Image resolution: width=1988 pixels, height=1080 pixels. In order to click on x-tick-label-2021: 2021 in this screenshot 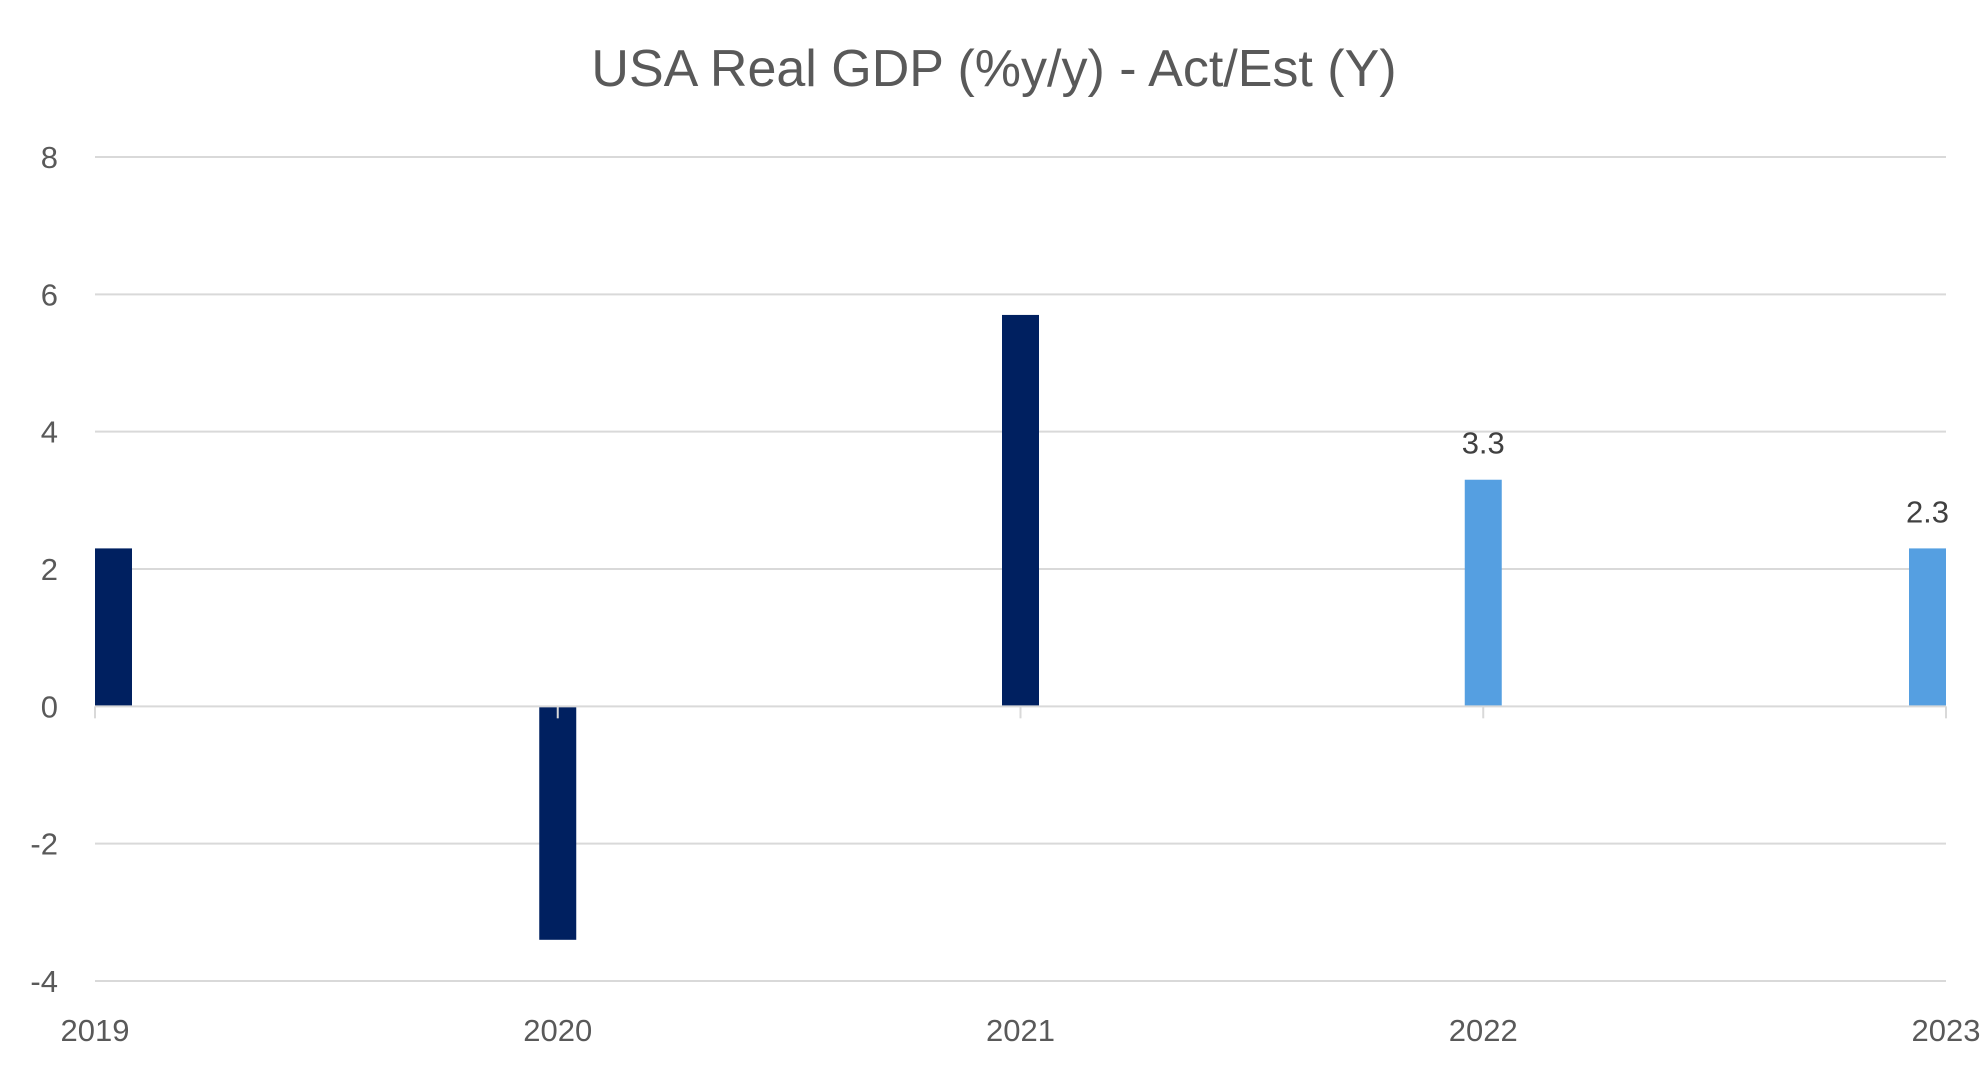, I will do `click(1020, 1030)`.